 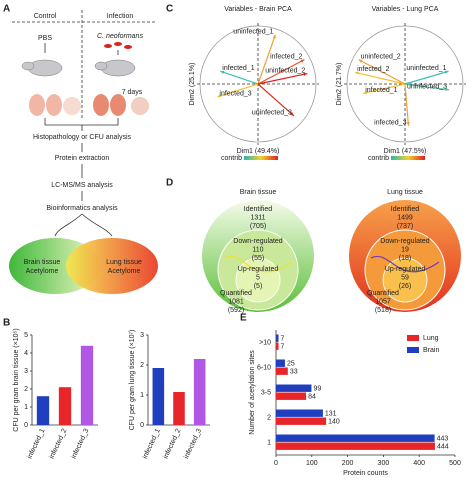 I want to click on x-tick-label: 300, so click(x=384, y=463).